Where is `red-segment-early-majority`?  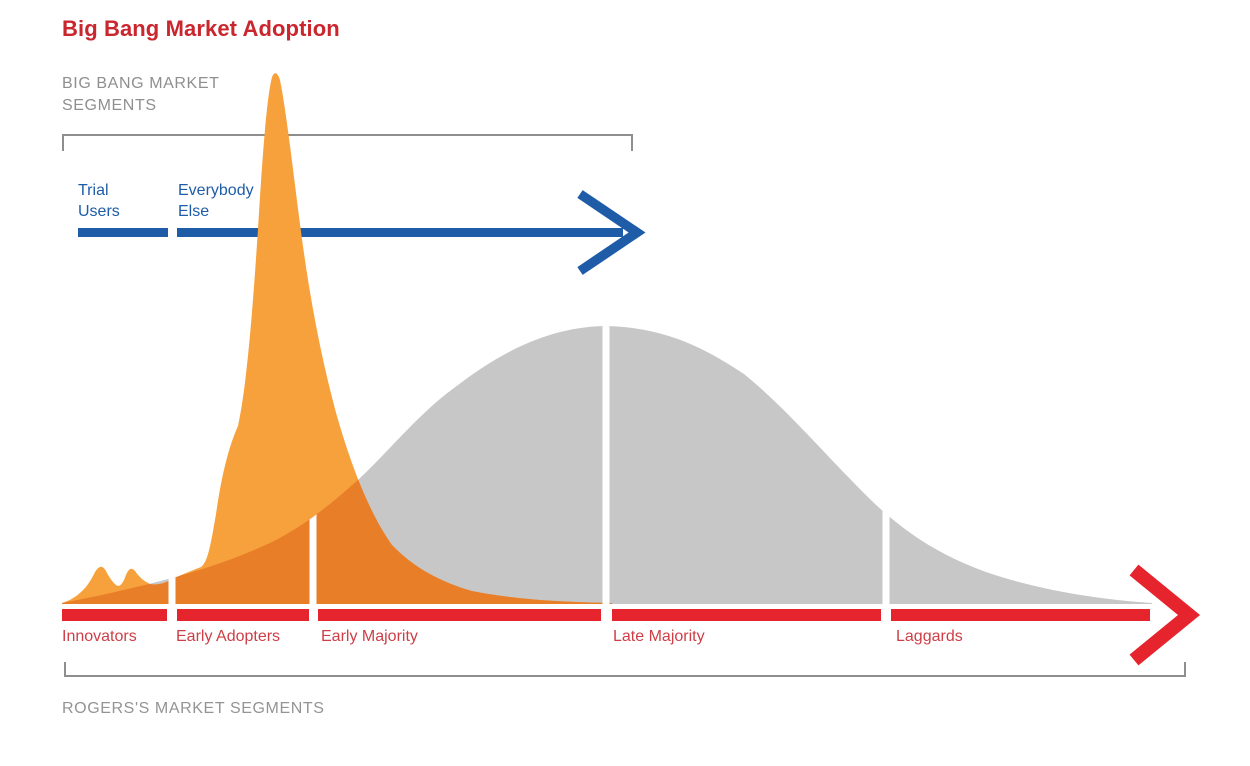 red-segment-early-majority is located at coordinates (459, 615).